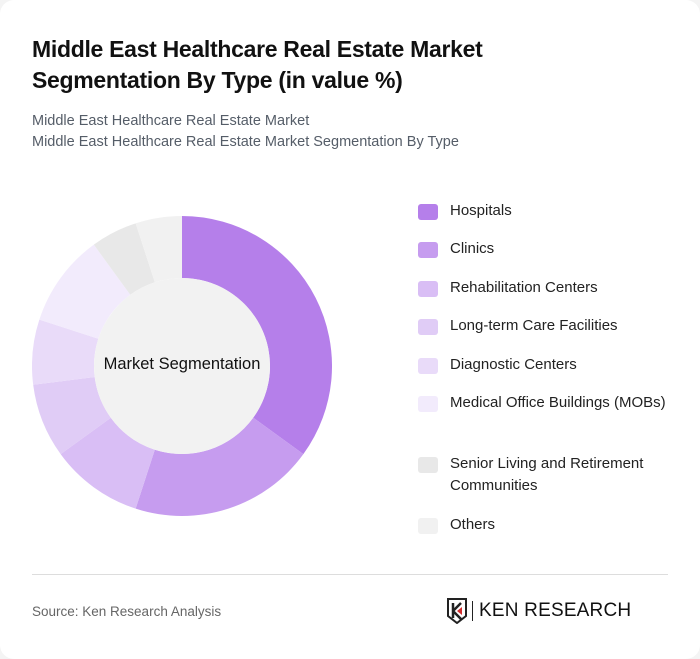 The image size is (700, 659). Describe the element at coordinates (544, 525) in the screenshot. I see `legend-item-others: Others` at that location.